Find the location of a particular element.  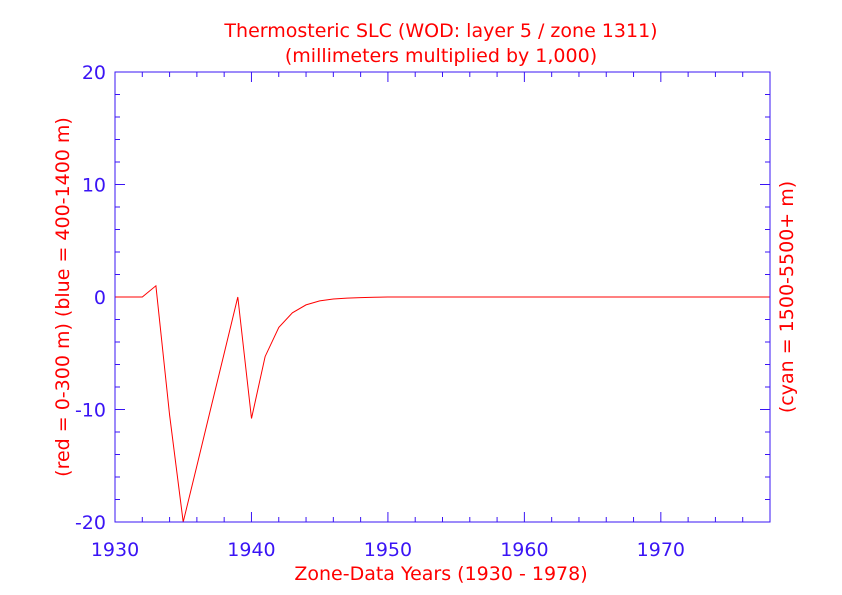

y-axis-label-left: (red = 0-300 m) (blue = 400-1400 m) is located at coordinates (63, 297).